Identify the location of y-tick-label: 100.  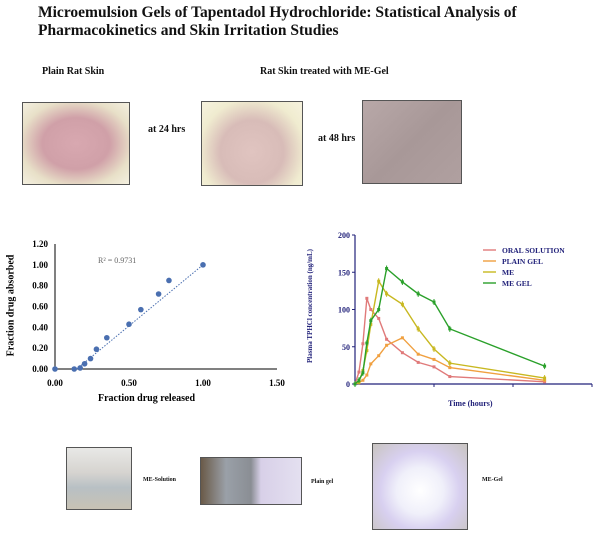
(344, 310).